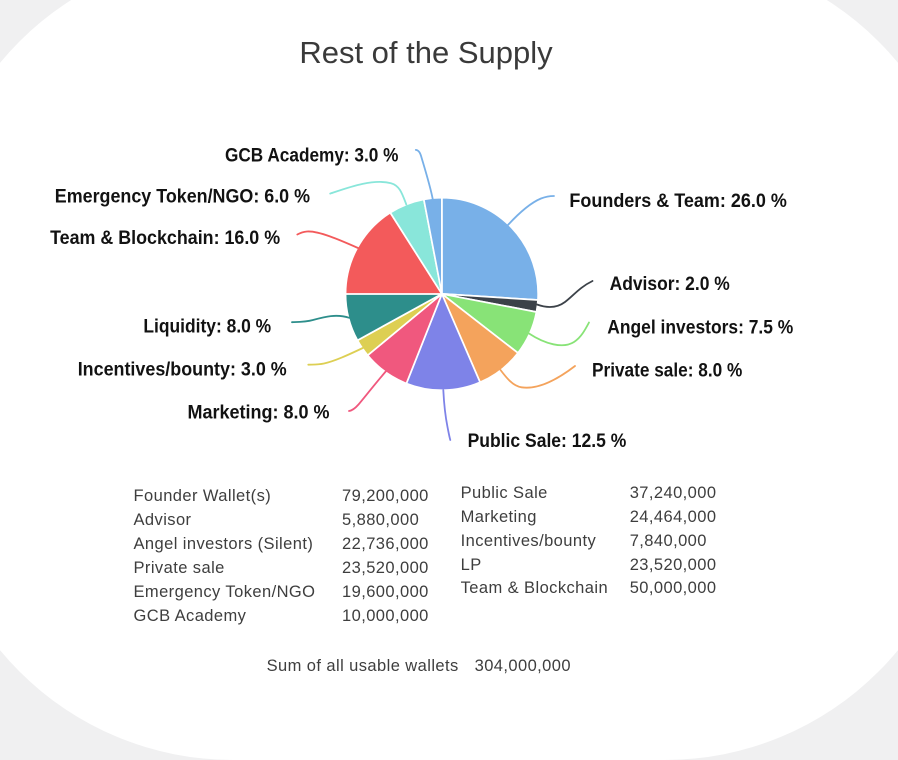  Describe the element at coordinates (182, 369) in the screenshot. I see `svg-text: Incentives/bounty: 3.0 %` at that location.